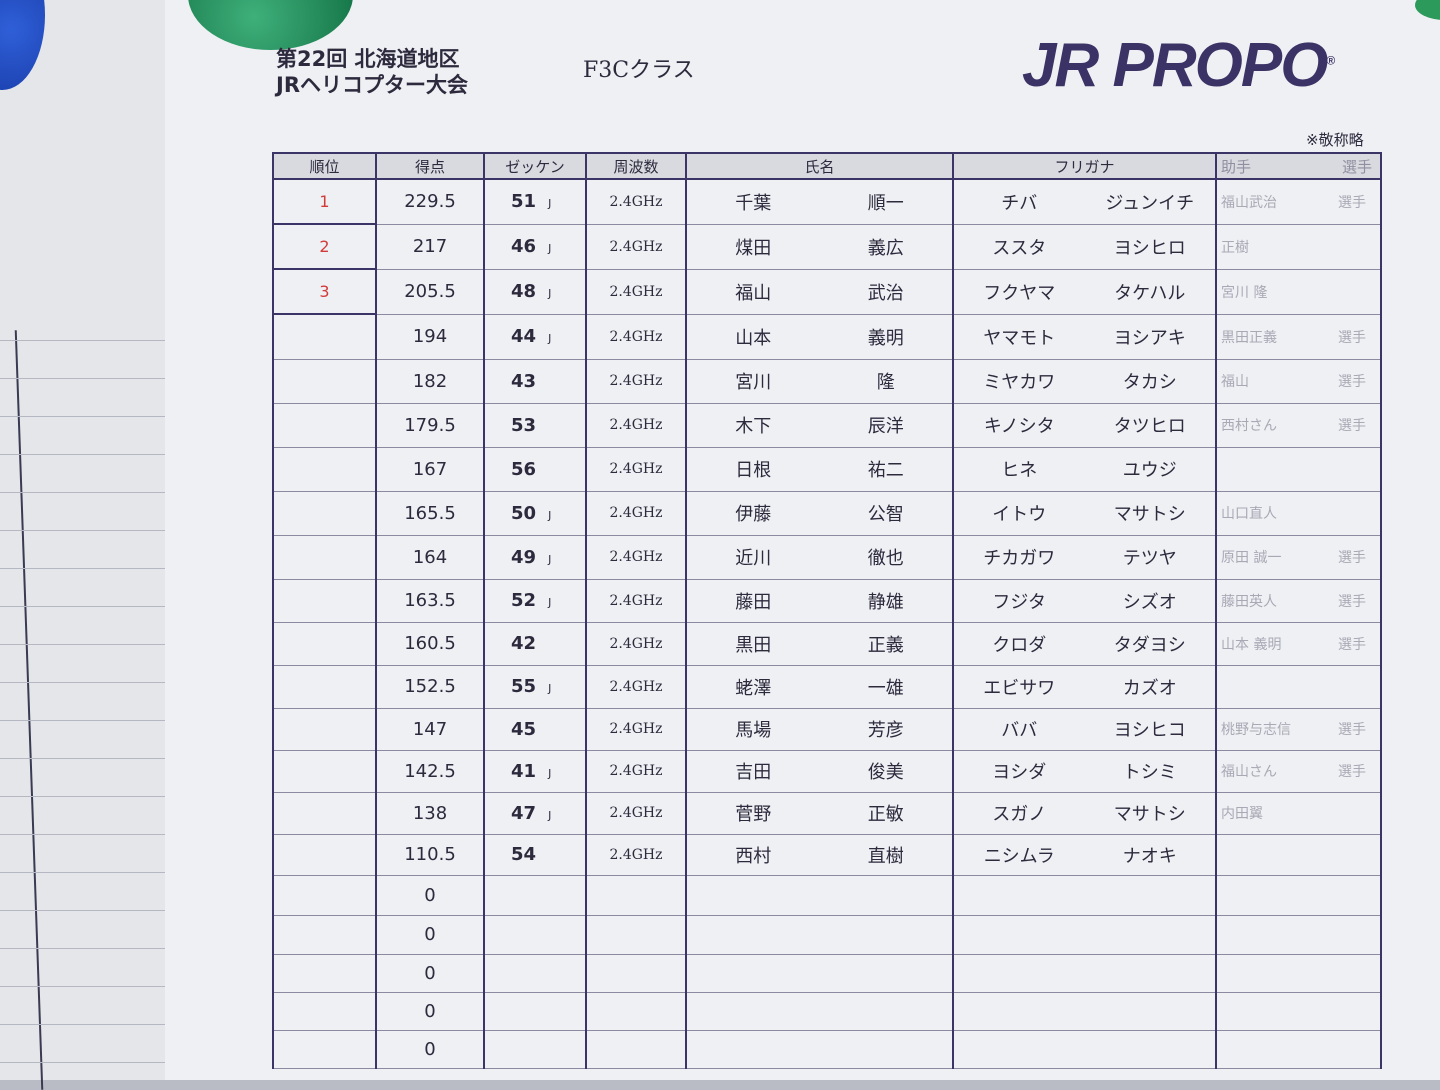 The width and height of the screenshot is (1440, 1090). I want to click on helper-name: 黒田正義, so click(1249, 337).